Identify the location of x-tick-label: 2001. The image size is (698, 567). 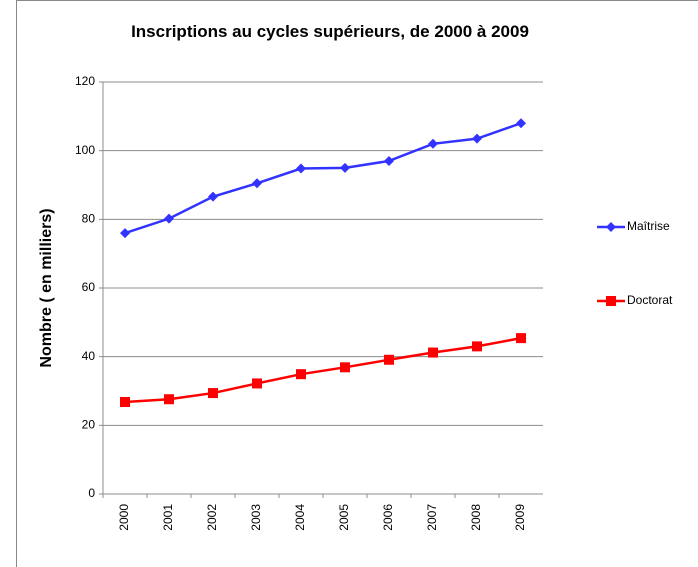
(168, 517).